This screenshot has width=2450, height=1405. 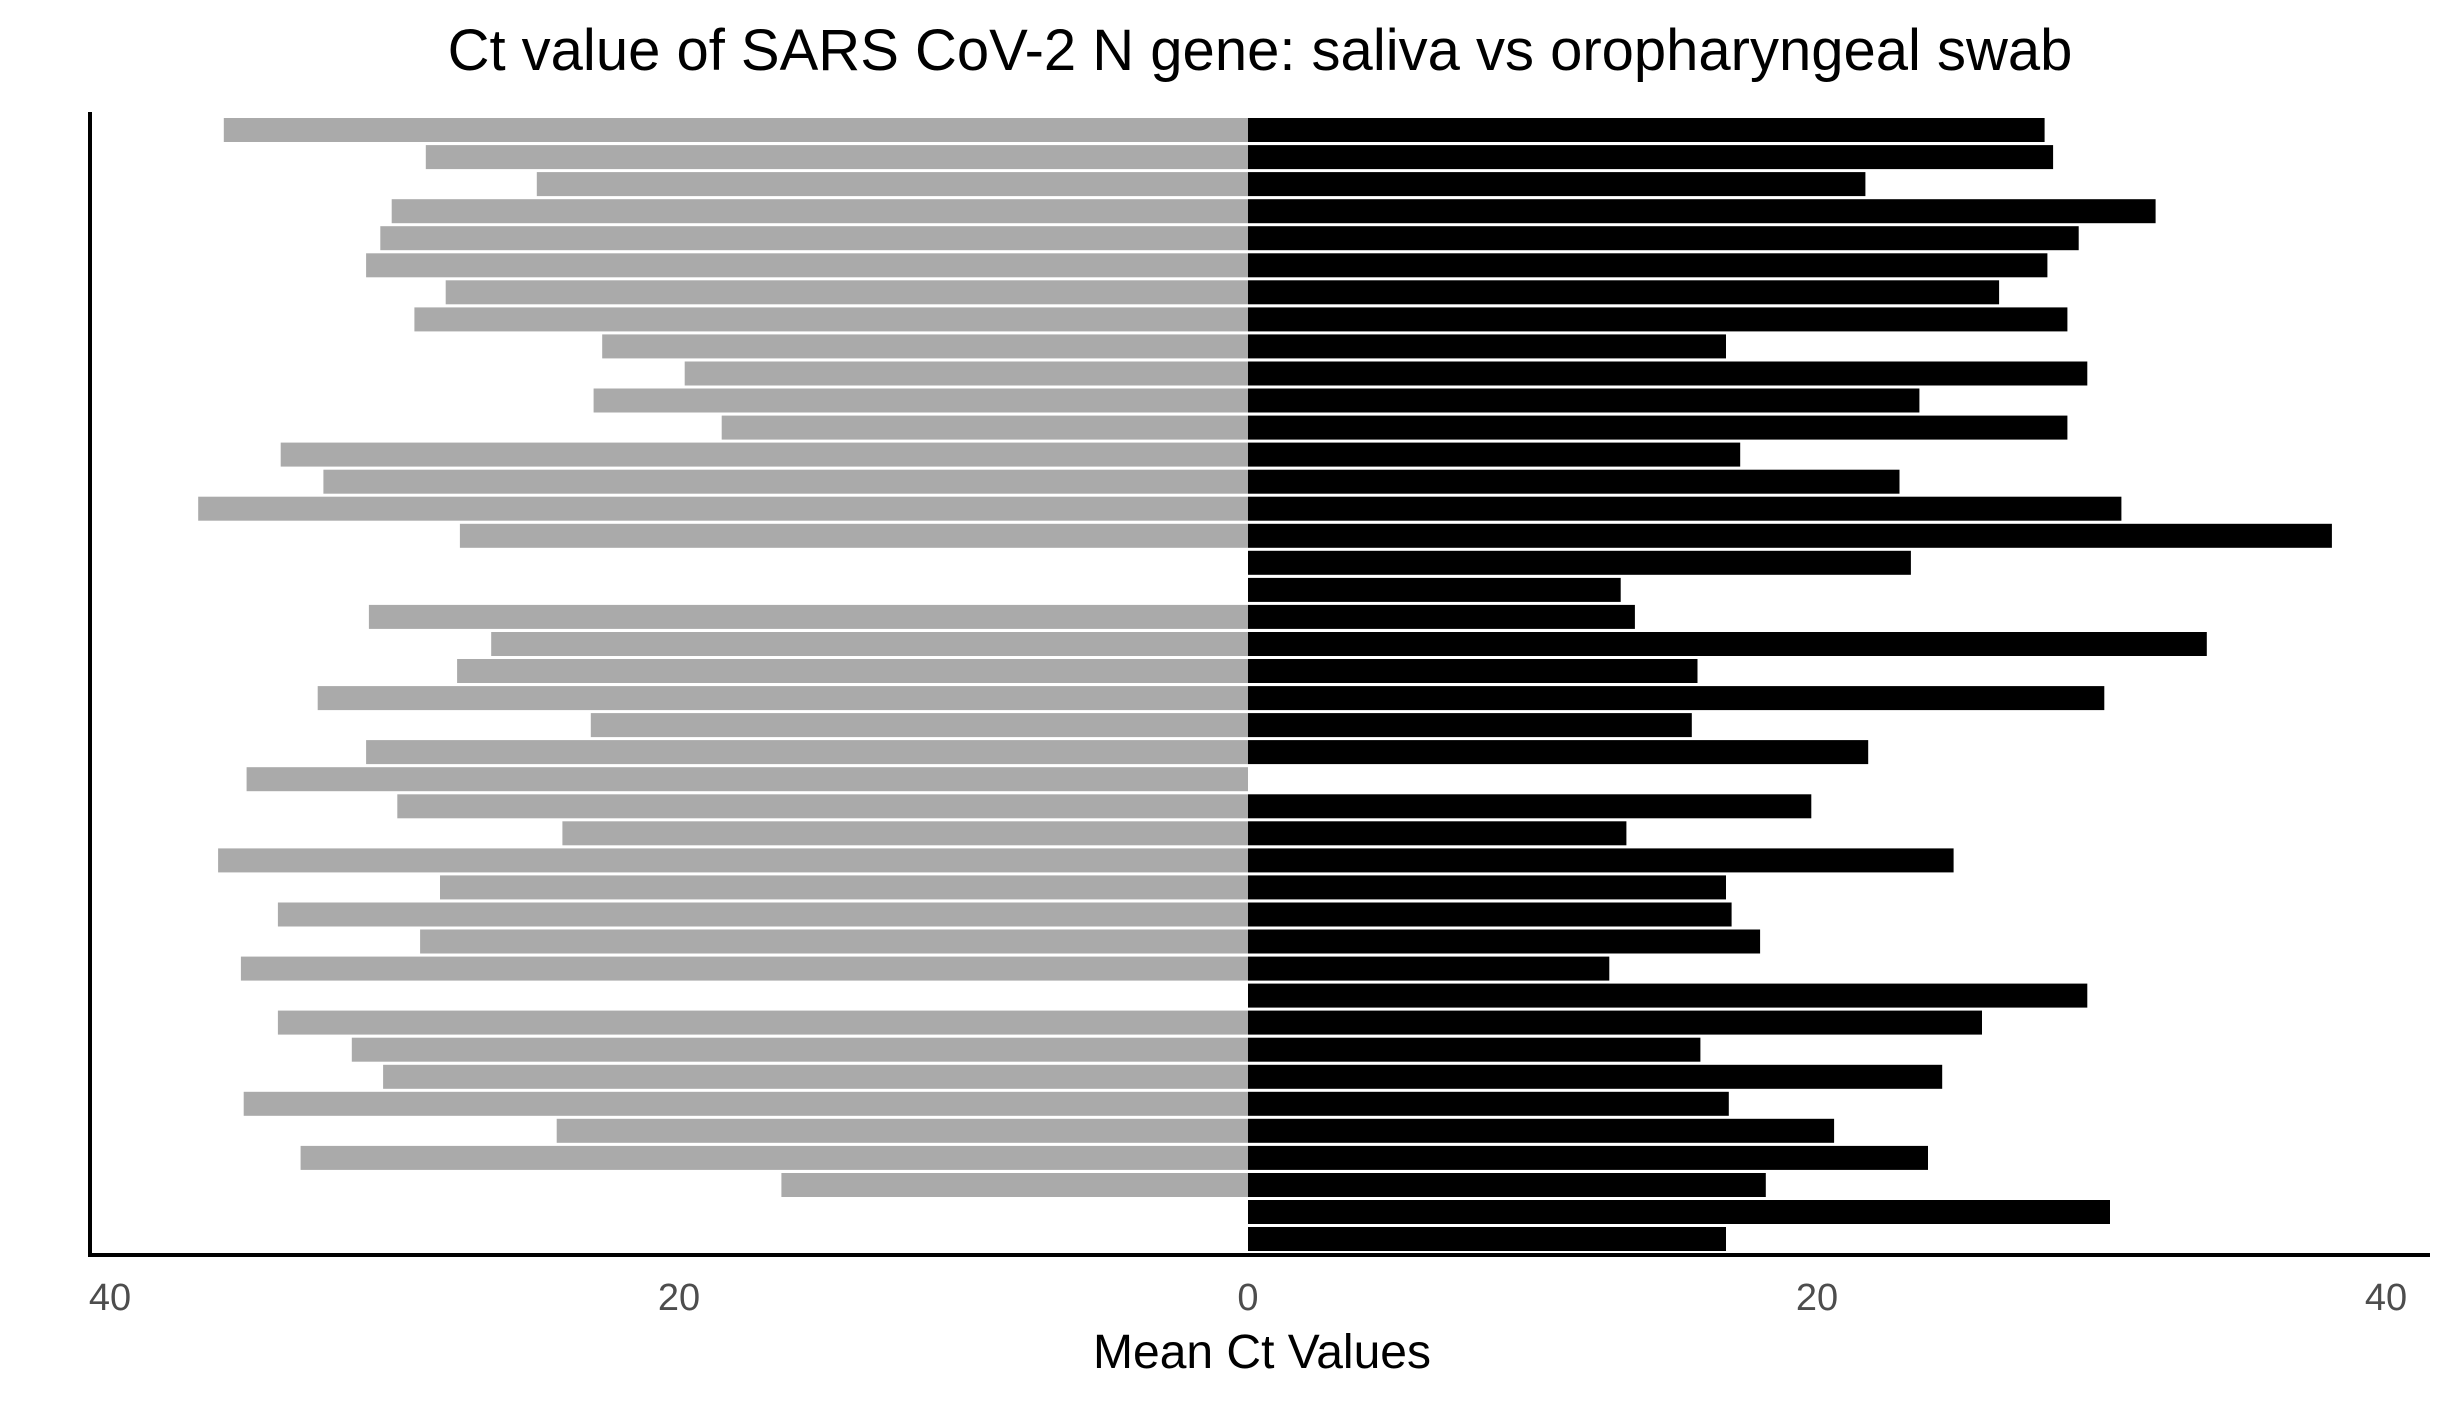 I want to click on x-ticks-group: 40 20 0 20 40, so click(x=1248, y=1298).